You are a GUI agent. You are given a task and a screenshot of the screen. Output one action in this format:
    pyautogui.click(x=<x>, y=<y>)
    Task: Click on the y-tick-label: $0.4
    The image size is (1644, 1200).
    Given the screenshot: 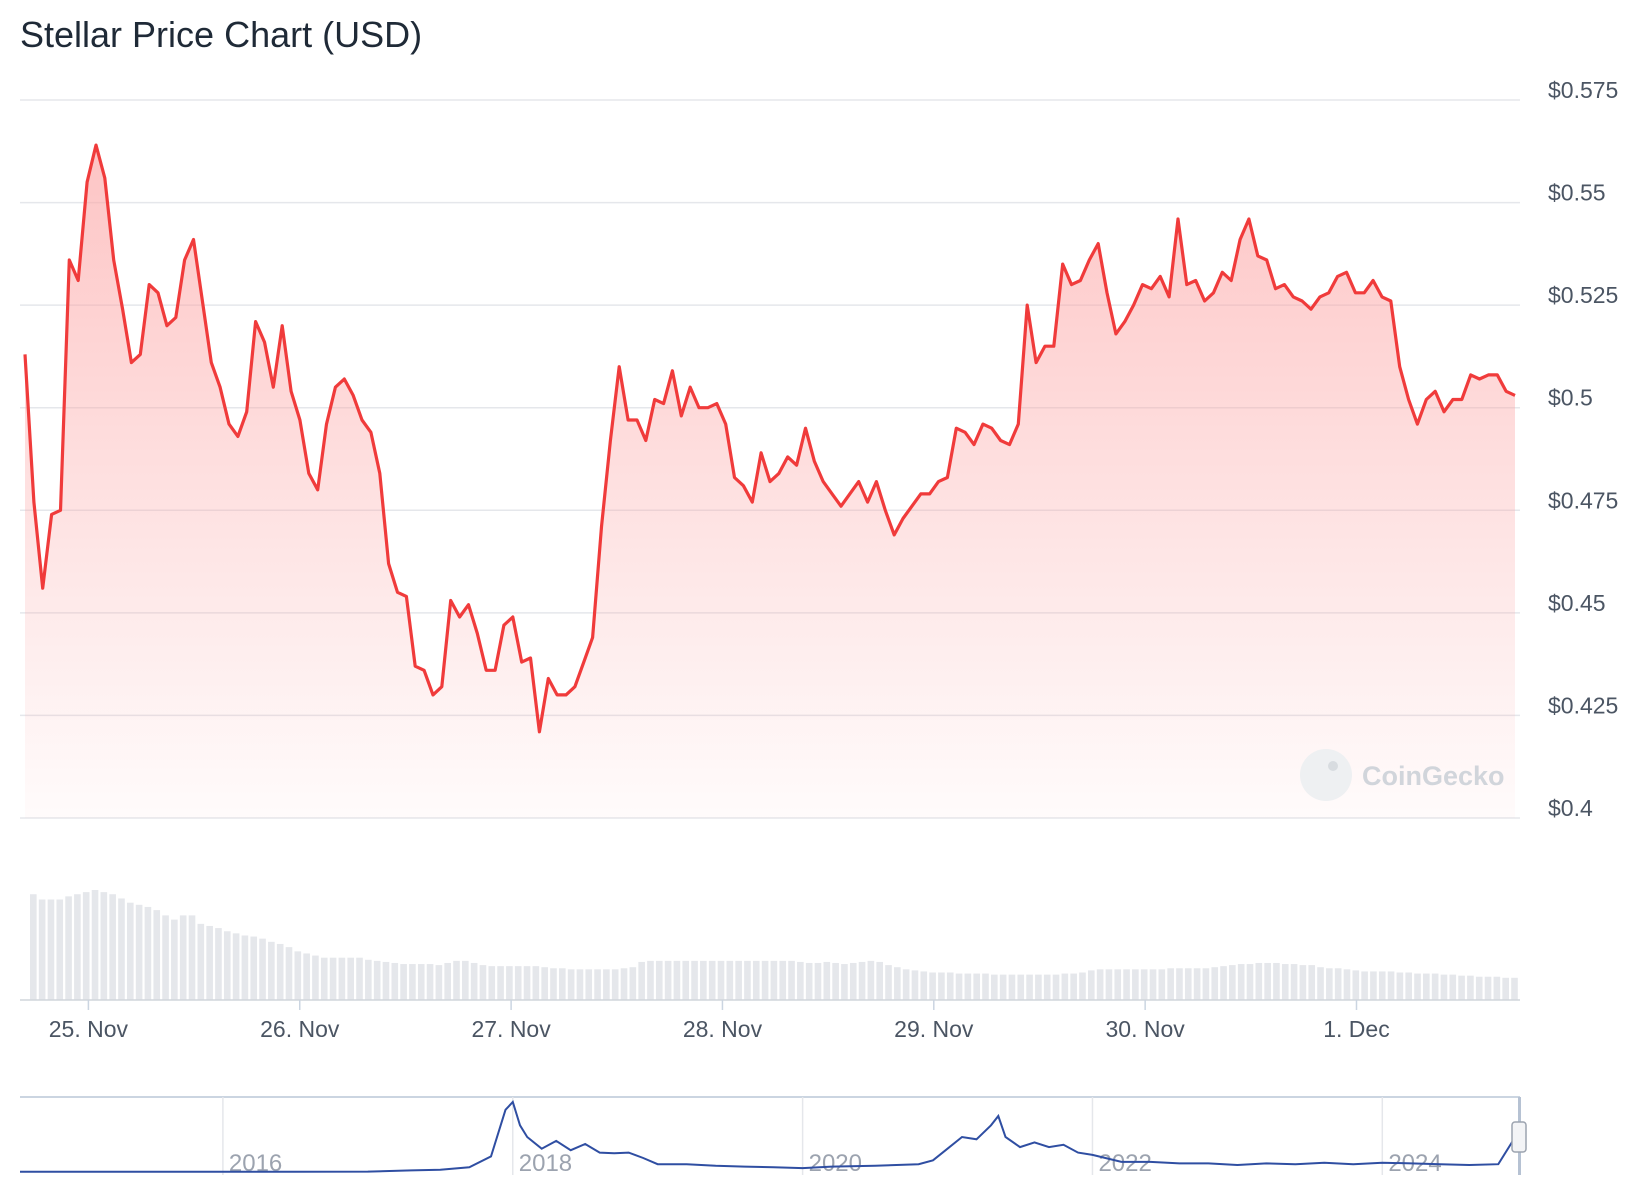 What is the action you would take?
    pyautogui.click(x=1570, y=808)
    